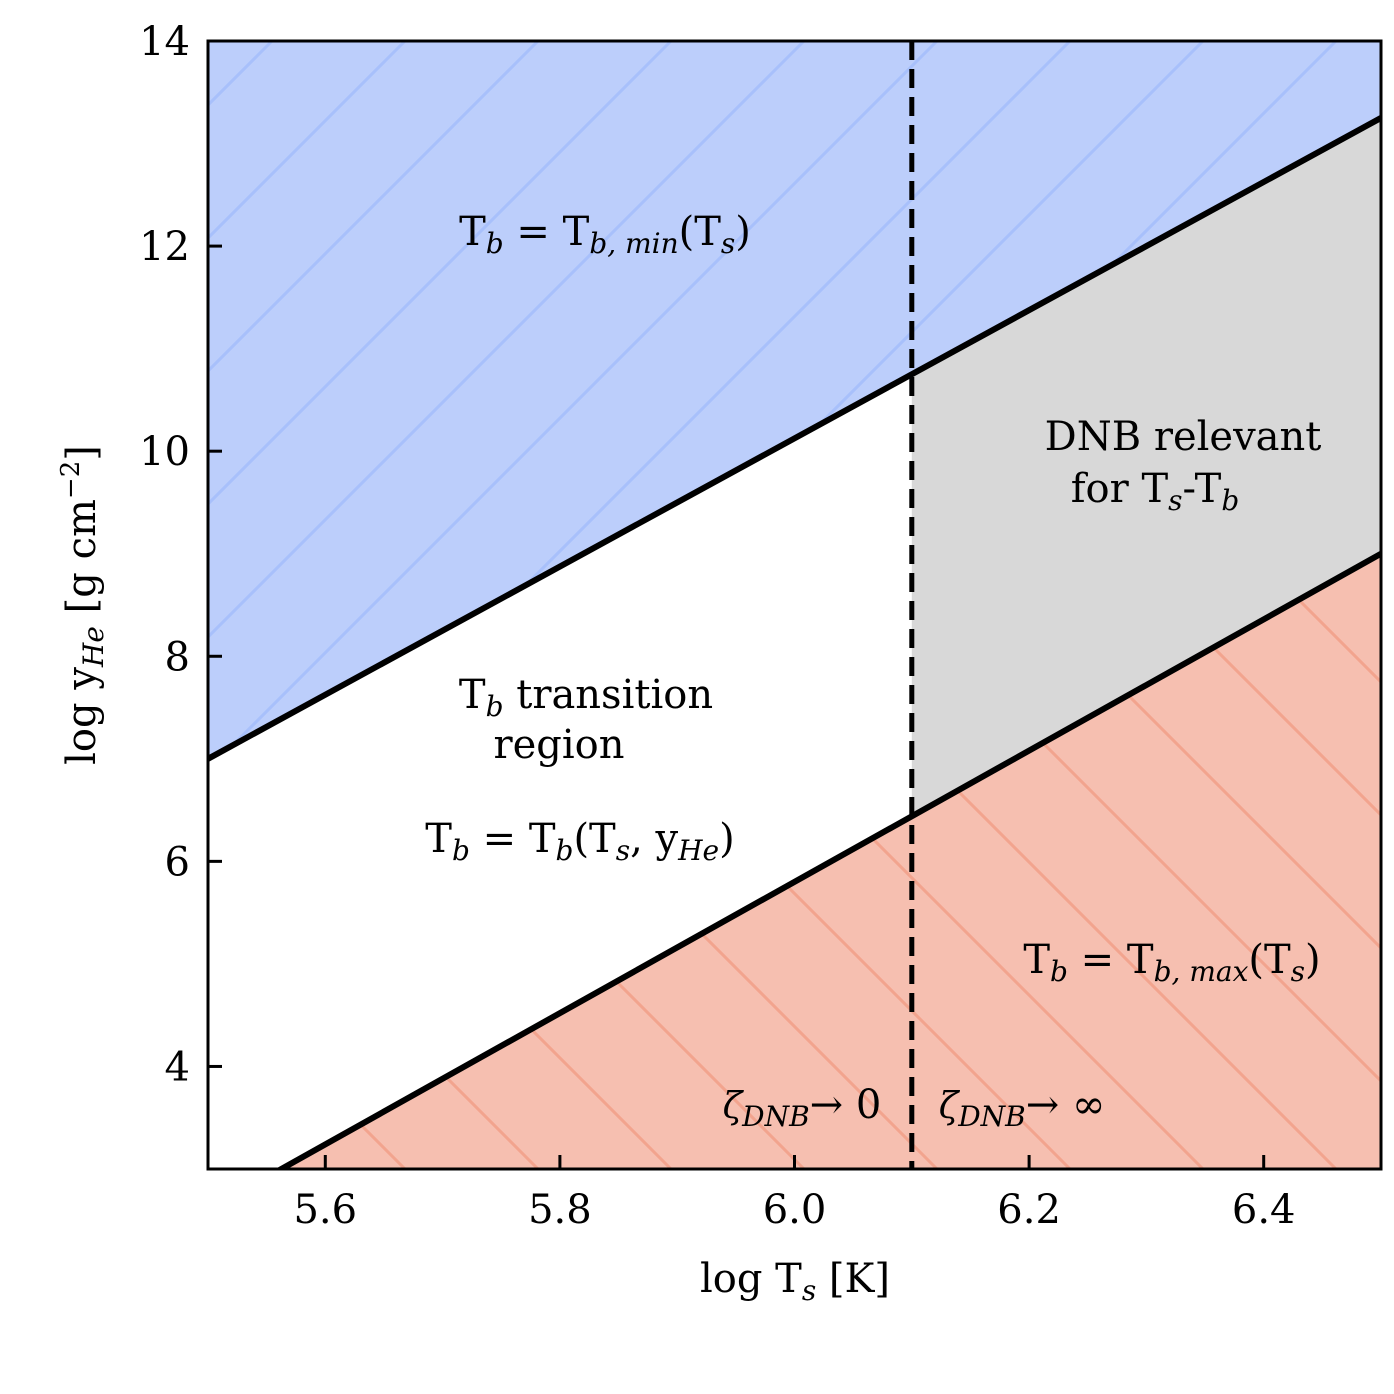 The height and width of the screenshot is (1394, 1394). Describe the element at coordinates (795, 1210) in the screenshot. I see `x-tick-label: 6.0` at that location.